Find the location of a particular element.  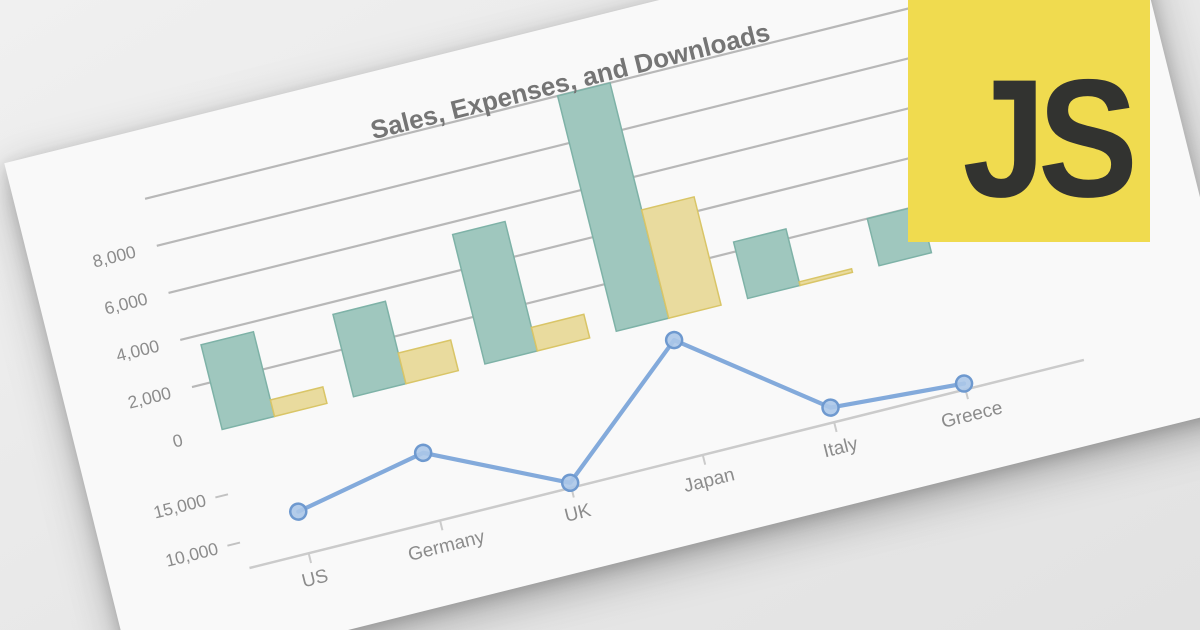

svg-text: Greece is located at coordinates (972, 414).